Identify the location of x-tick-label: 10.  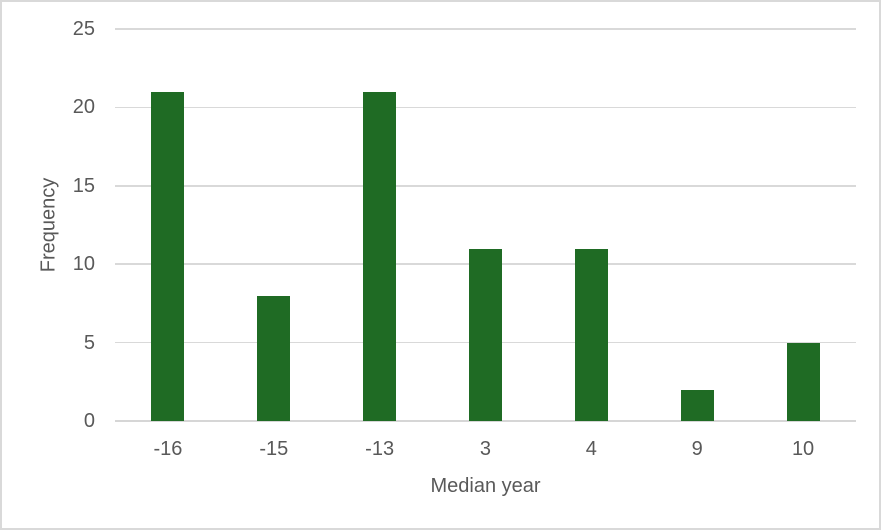
(803, 449).